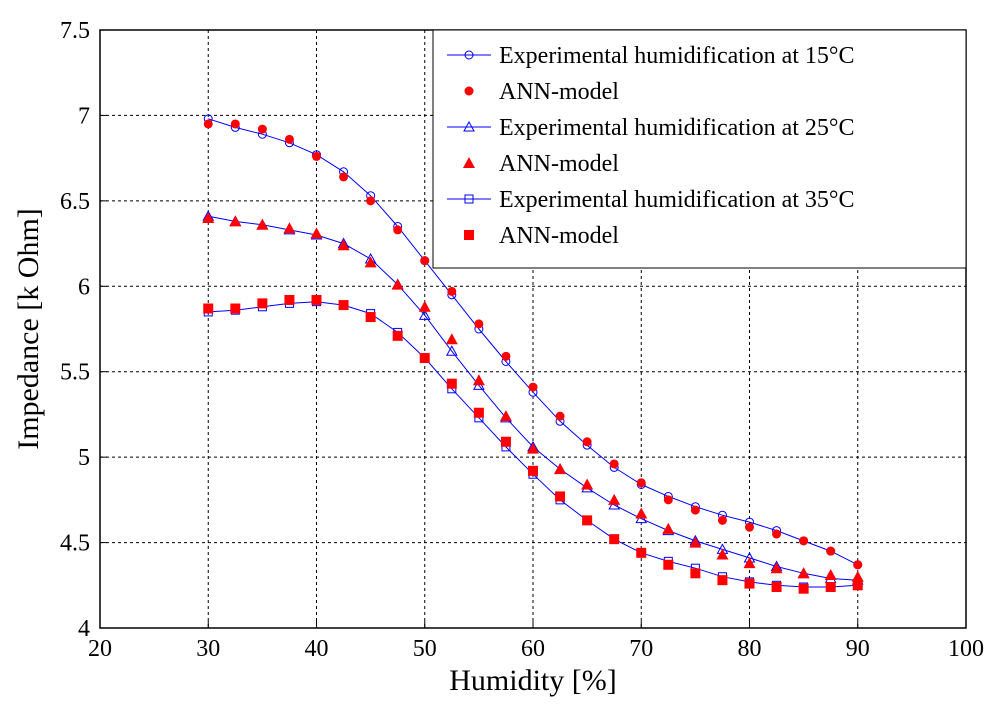 The image size is (1000, 706). What do you see at coordinates (541, 236) in the screenshot?
I see `legend-item-6: ANN-model` at bounding box center [541, 236].